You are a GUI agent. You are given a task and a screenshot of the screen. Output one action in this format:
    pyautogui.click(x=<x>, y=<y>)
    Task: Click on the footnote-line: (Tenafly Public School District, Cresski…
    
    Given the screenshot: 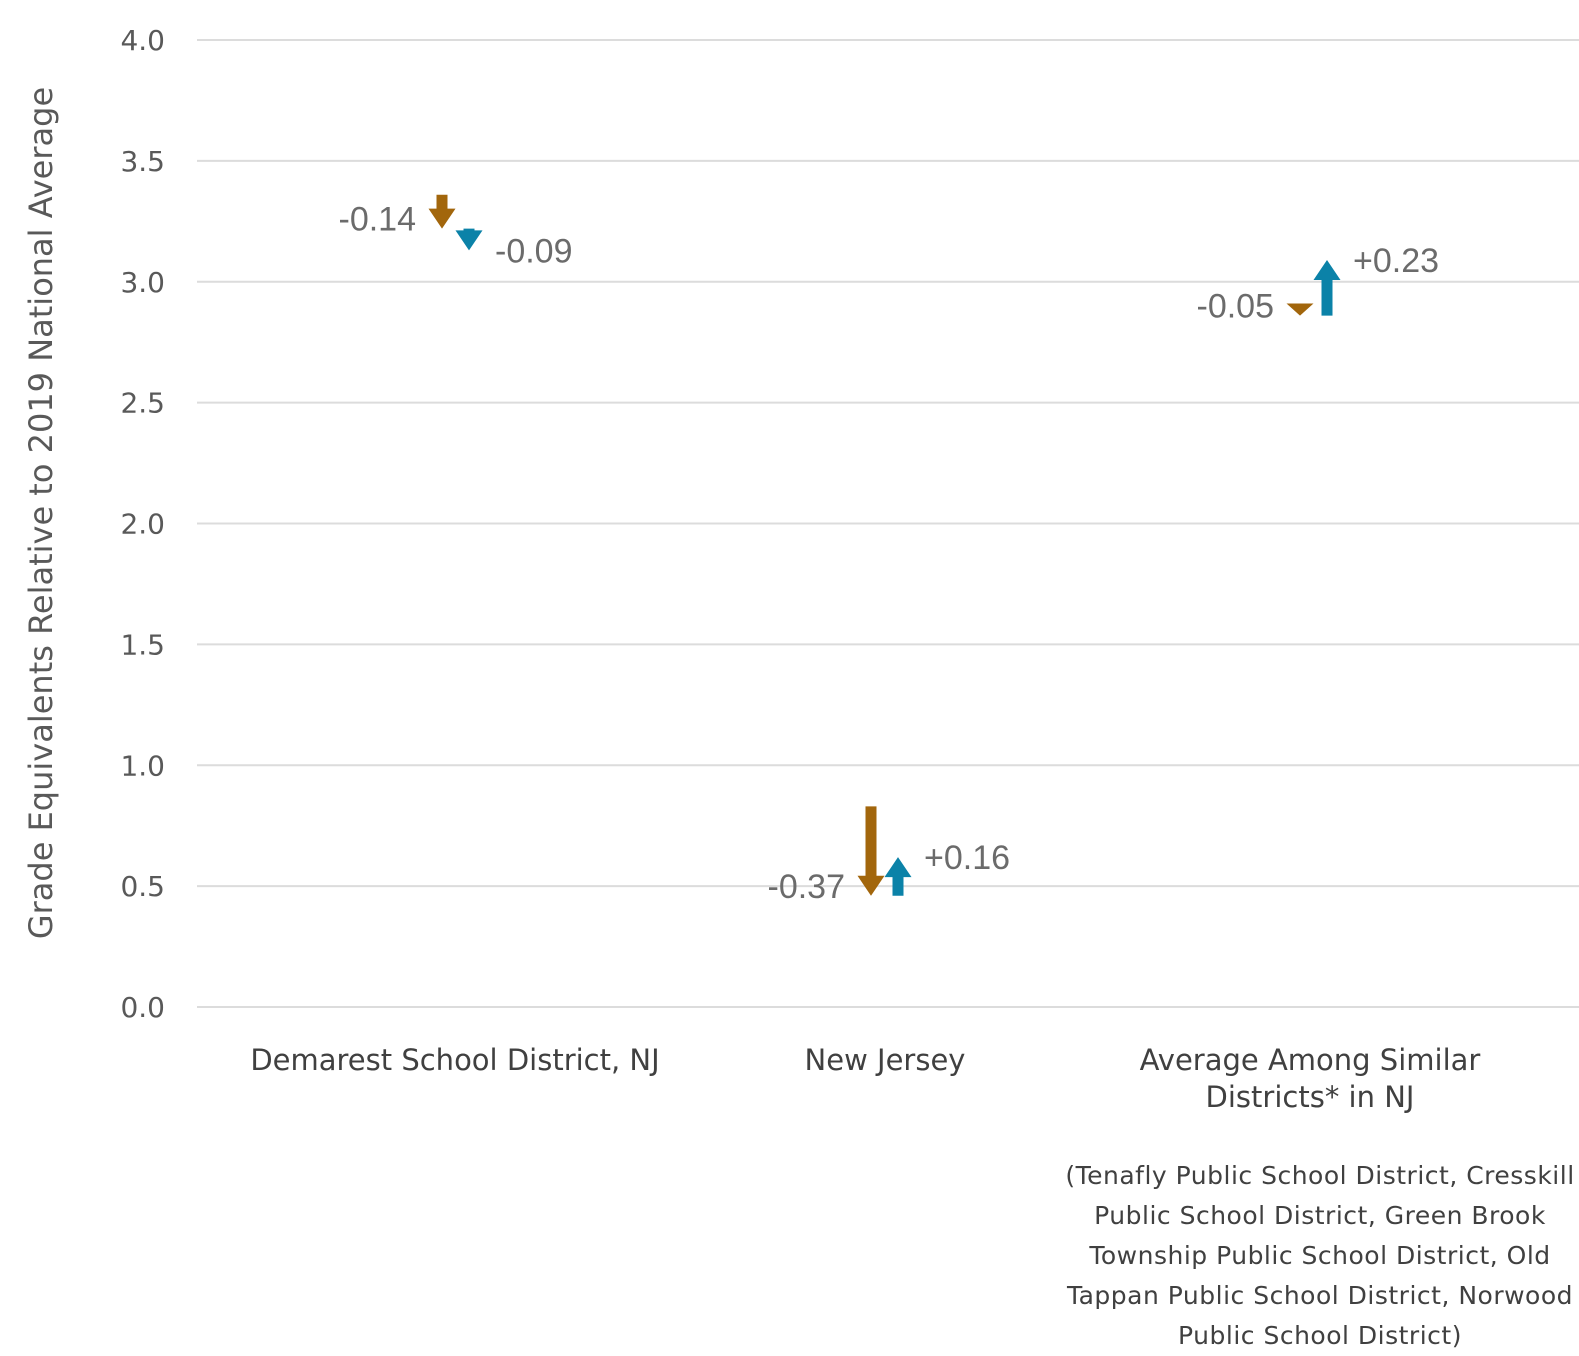 What is the action you would take?
    pyautogui.click(x=1320, y=1175)
    